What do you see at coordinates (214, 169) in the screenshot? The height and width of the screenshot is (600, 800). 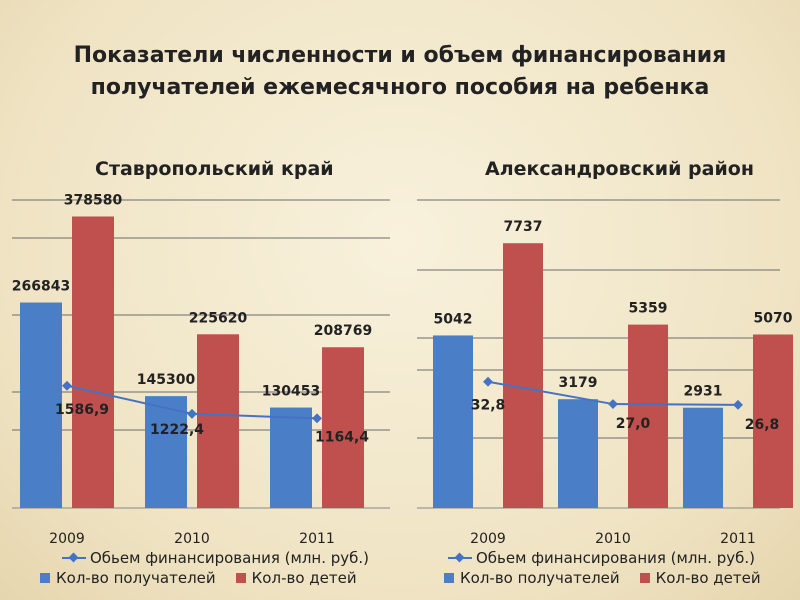 I see `chart-title-stavropol: Ставропольский край` at bounding box center [214, 169].